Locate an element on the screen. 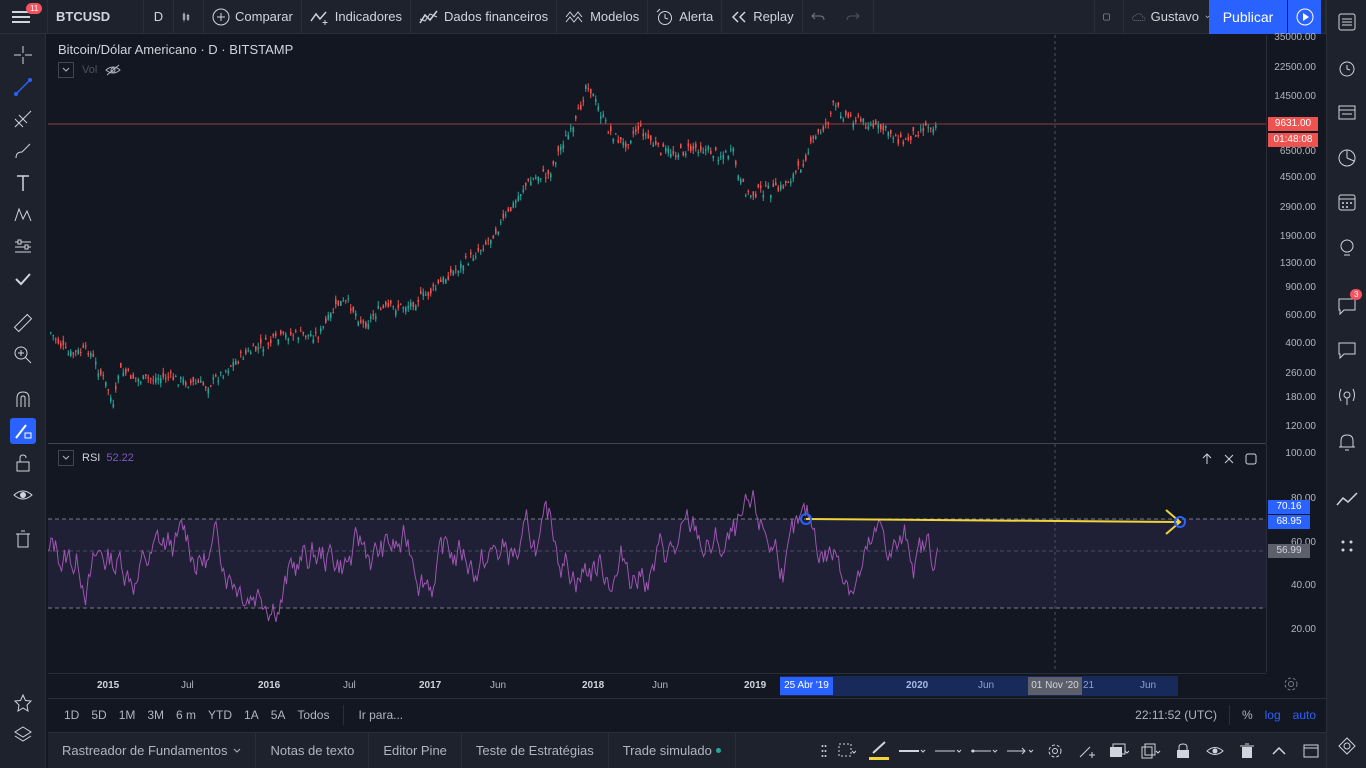  hide-drawings-tool is located at coordinates (23, 495).